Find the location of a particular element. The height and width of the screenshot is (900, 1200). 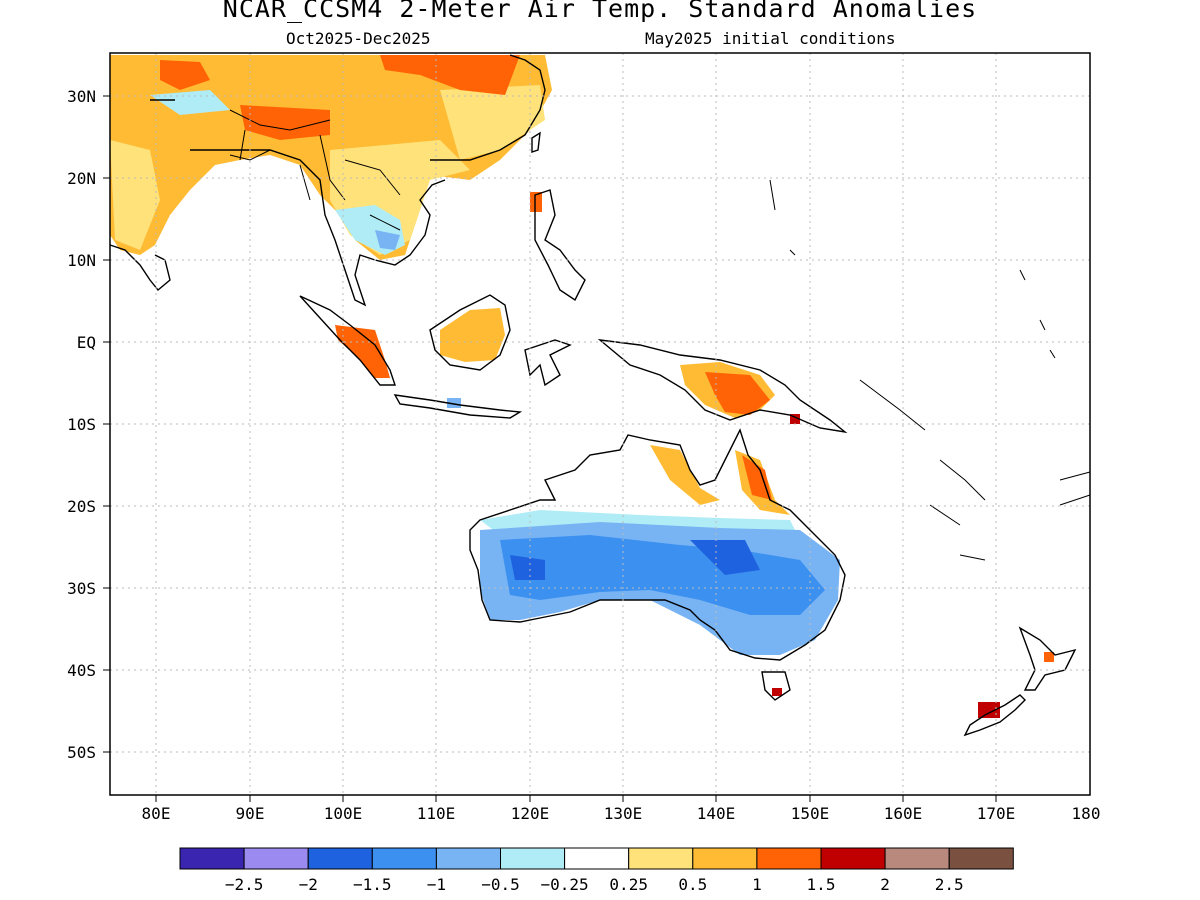

new-zealand-north-hot is located at coordinates (1049, 657).